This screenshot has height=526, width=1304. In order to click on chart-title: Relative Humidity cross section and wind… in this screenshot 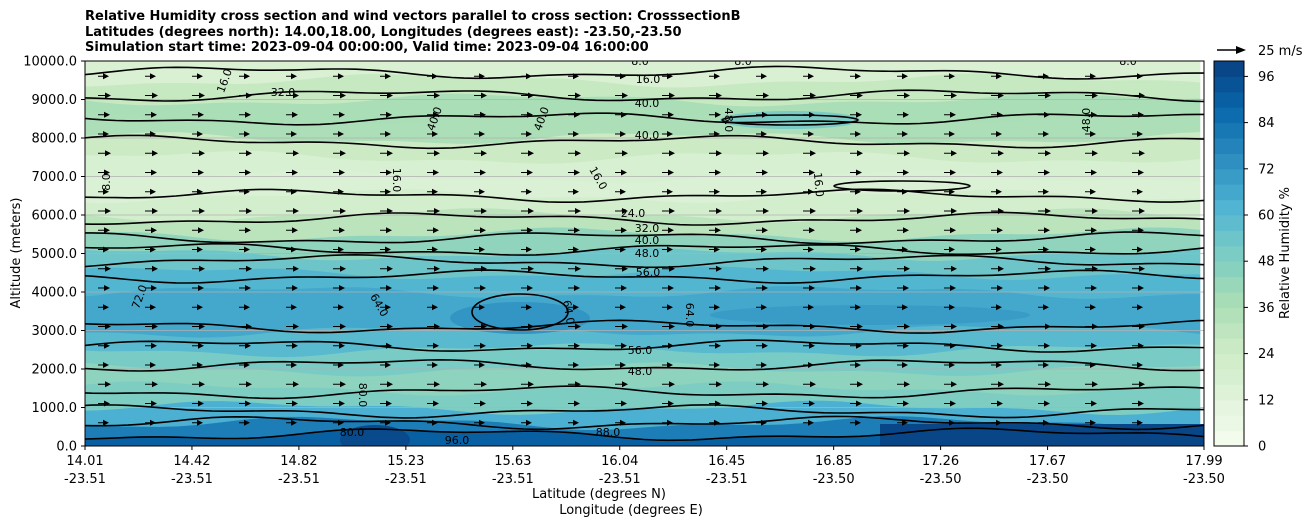, I will do `click(413, 32)`.